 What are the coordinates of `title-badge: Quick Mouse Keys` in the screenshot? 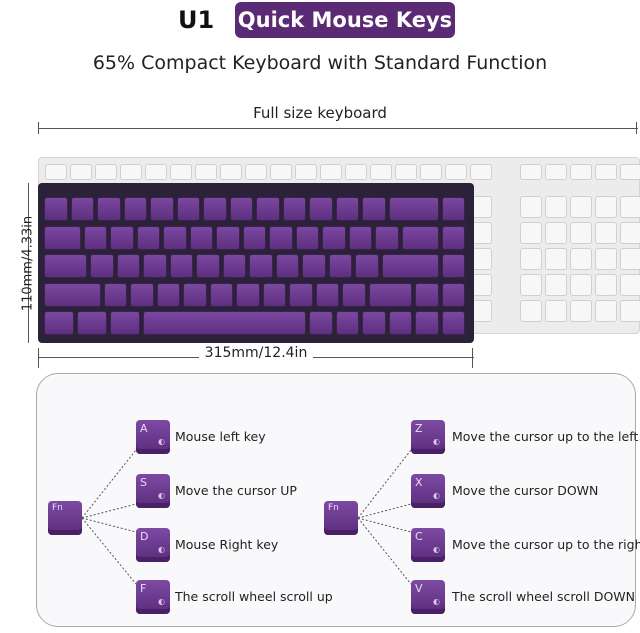 It's located at (345, 20).